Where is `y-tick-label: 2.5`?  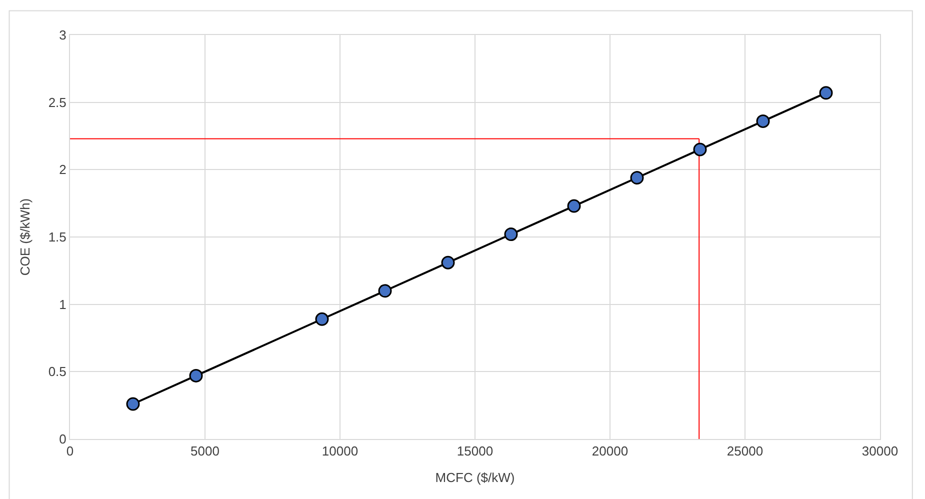 y-tick-label: 2.5 is located at coordinates (57, 102).